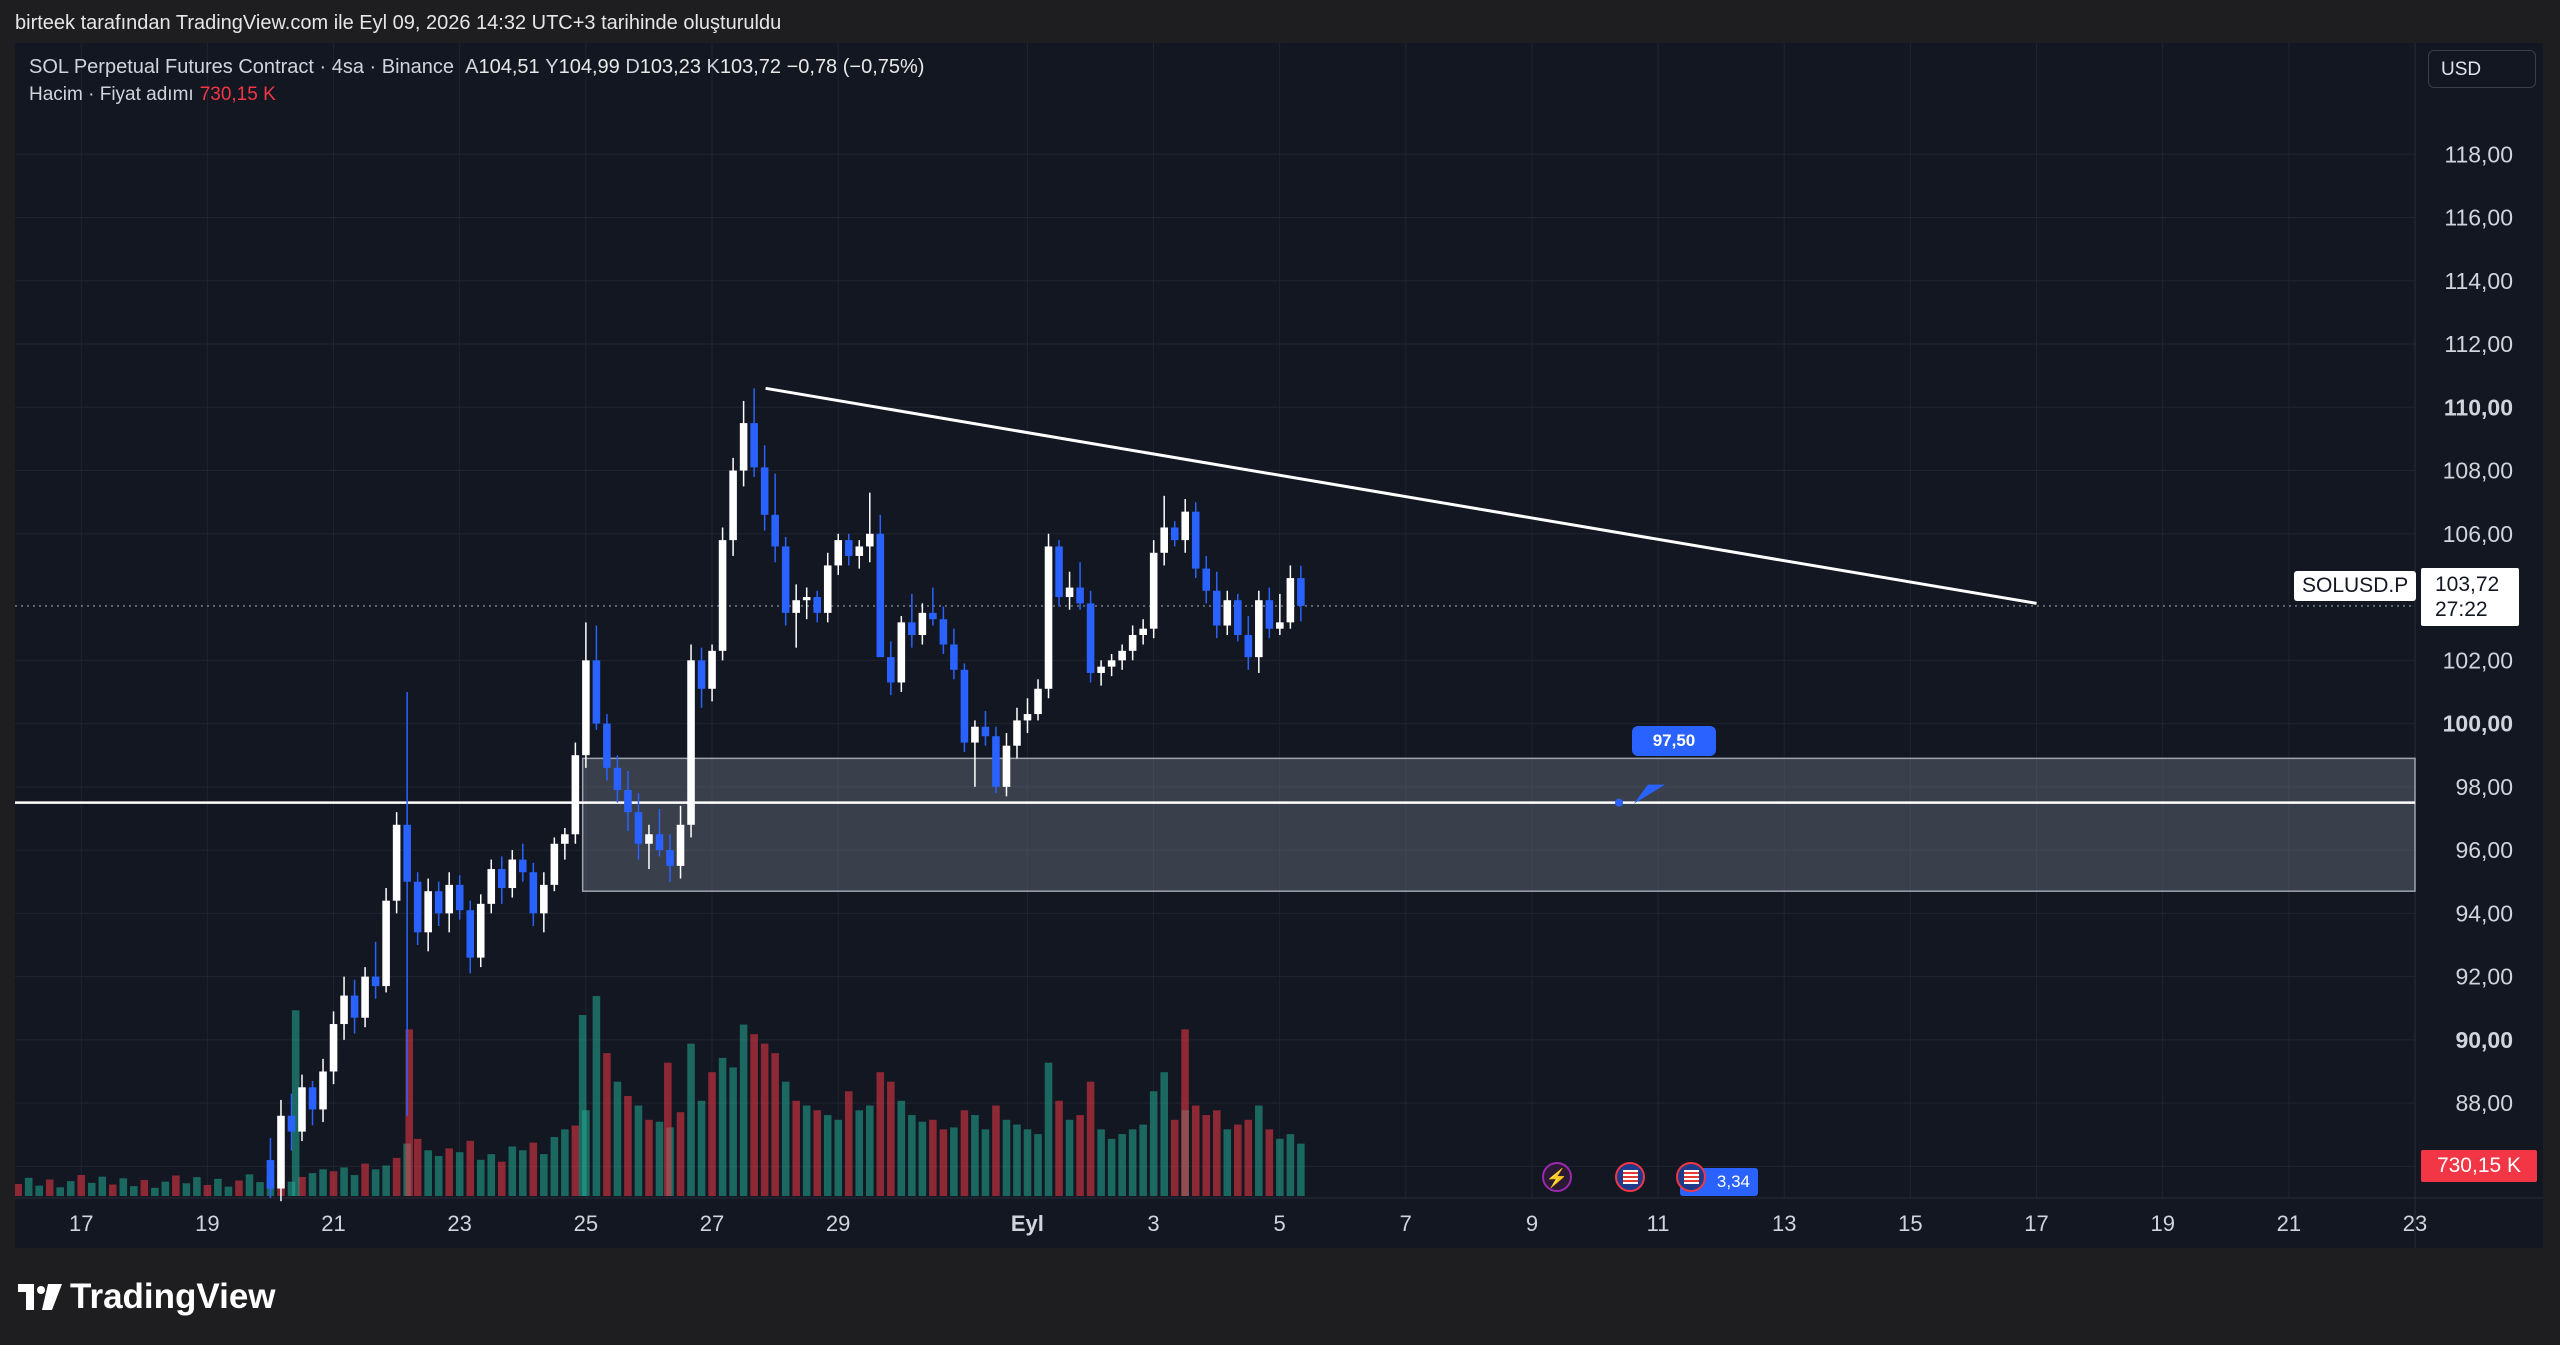 The height and width of the screenshot is (1345, 2560). I want to click on descending-trendline, so click(1401, 495).